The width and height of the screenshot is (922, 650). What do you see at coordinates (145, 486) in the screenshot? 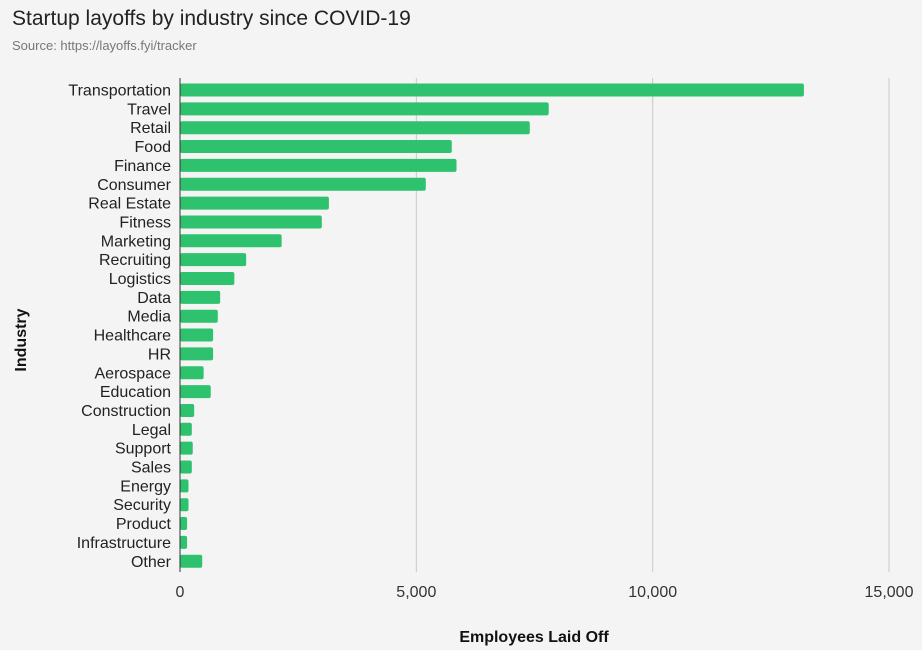
I see `category-label: Energy` at bounding box center [145, 486].